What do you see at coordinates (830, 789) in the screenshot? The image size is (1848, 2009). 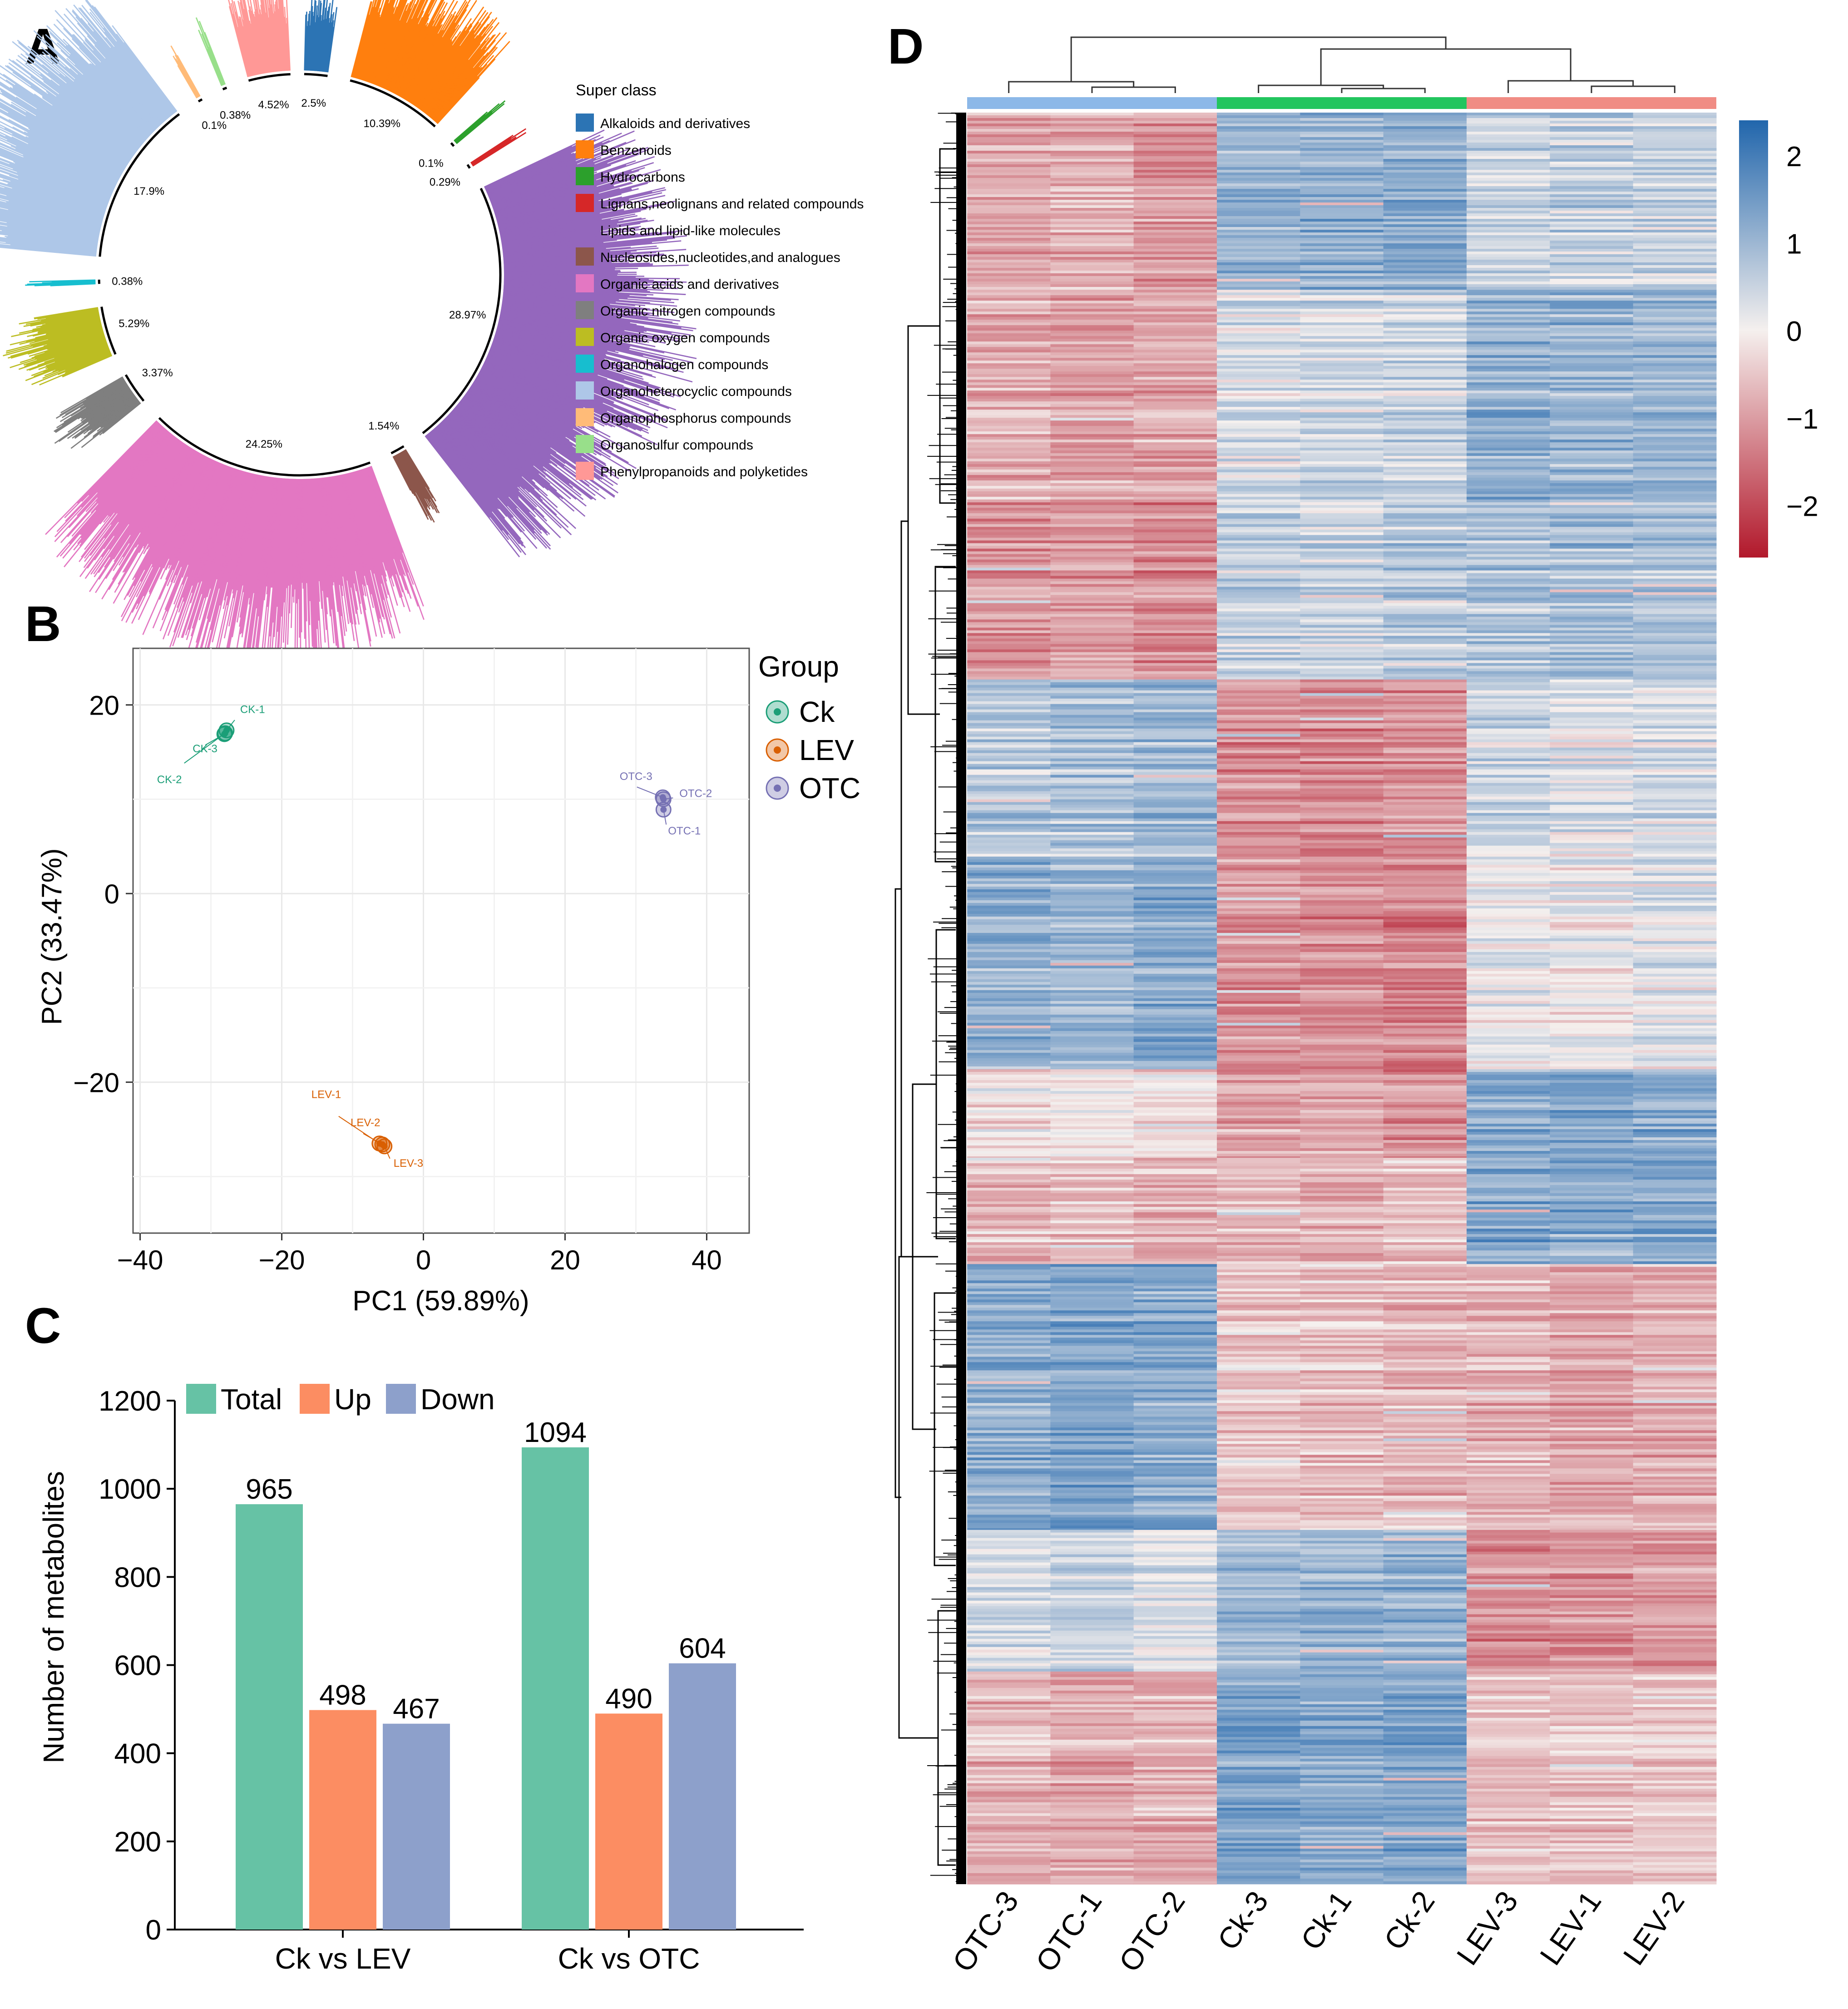 I see `legend-label: OTC` at bounding box center [830, 789].